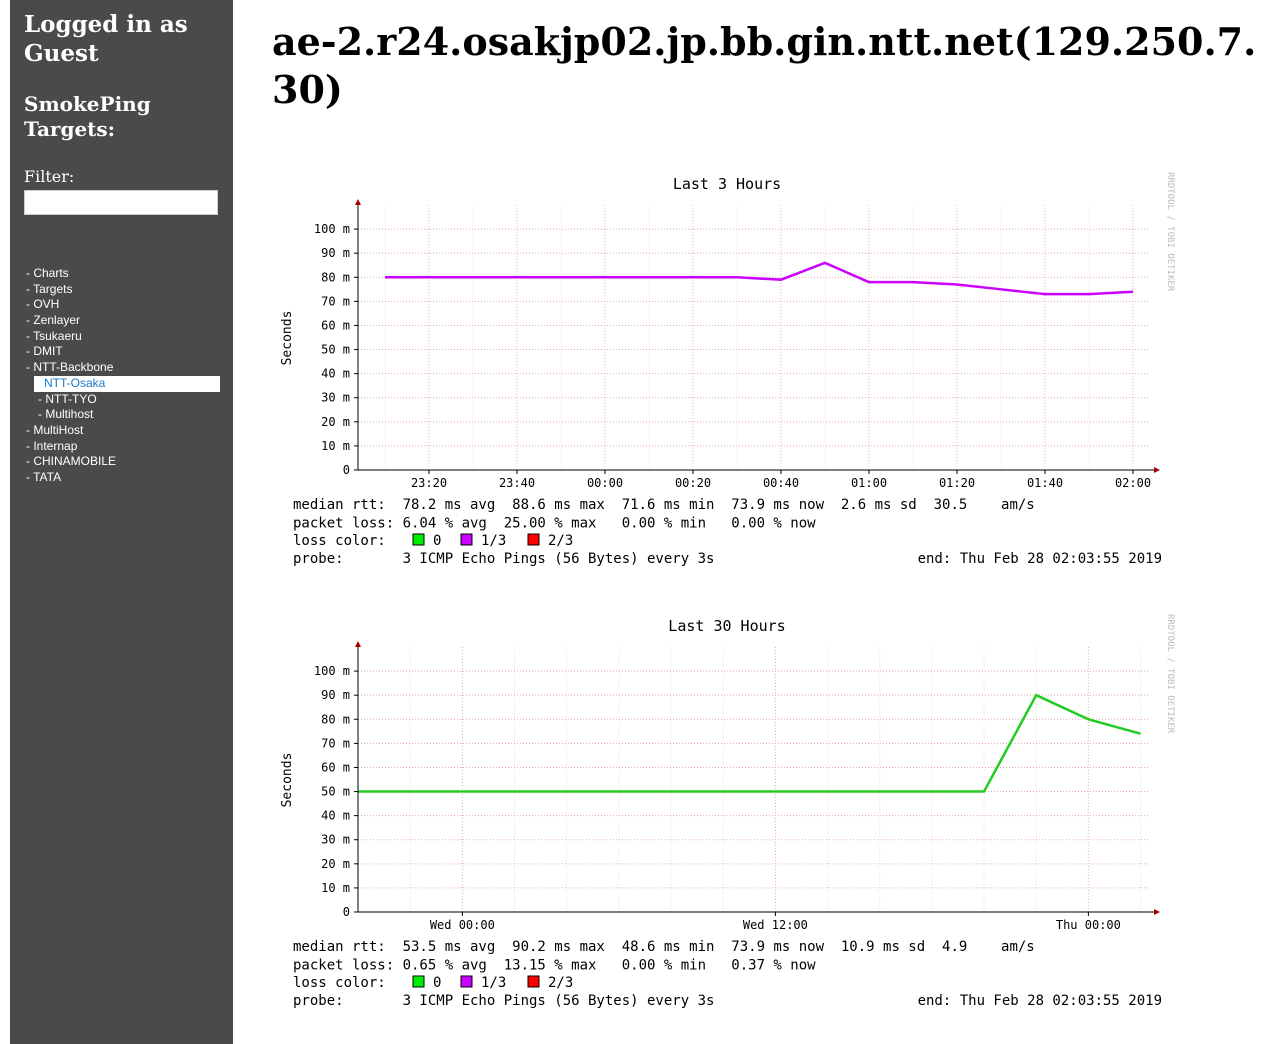  What do you see at coordinates (781, 483) in the screenshot?
I see `x-tick-label: 00:40` at bounding box center [781, 483].